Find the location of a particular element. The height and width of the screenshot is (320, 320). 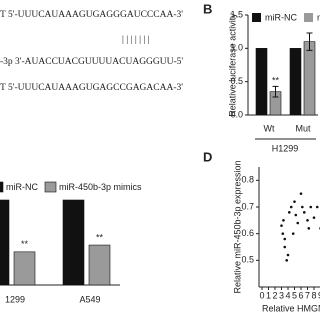

sequence: -3p 3'-AUACCUACGUUUUACUAGGGUU-5' is located at coordinates (91, 62).